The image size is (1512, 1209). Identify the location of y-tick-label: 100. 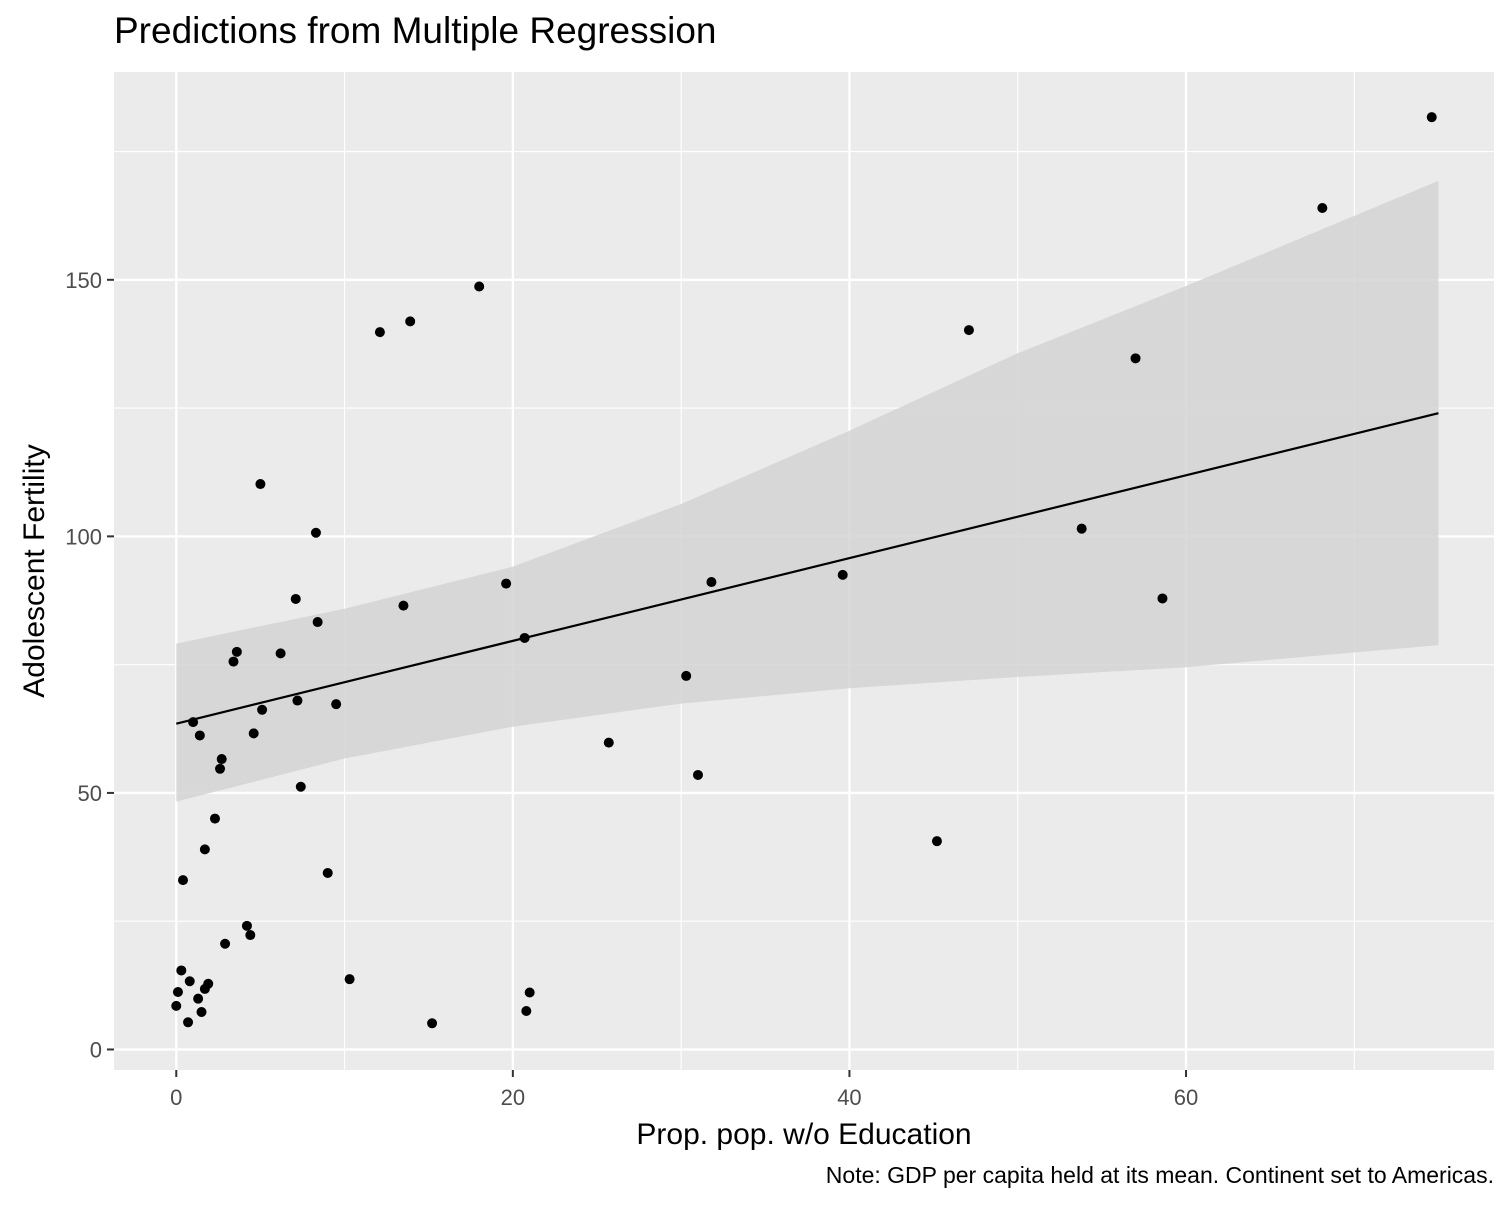
(83, 536).